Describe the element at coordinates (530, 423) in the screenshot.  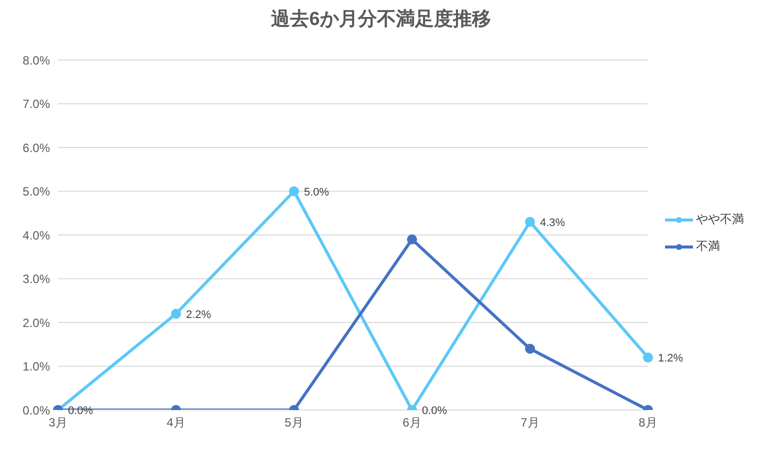
I see `x-tick-label: 7月` at that location.